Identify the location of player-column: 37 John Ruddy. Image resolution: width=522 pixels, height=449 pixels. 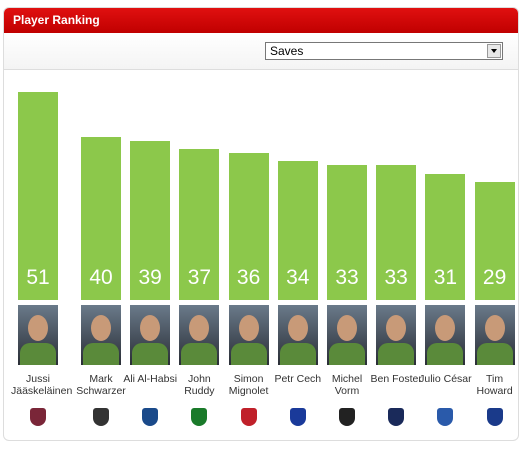
(199, 255).